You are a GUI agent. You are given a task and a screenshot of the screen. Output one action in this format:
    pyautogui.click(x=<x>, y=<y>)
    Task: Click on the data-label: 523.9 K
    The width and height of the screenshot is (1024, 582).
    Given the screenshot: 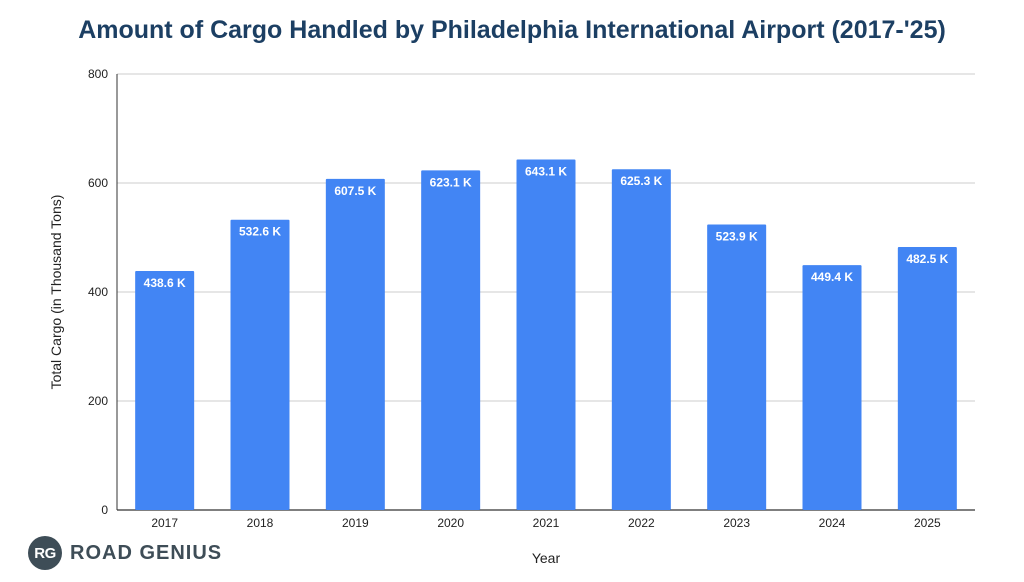 What is the action you would take?
    pyautogui.click(x=737, y=236)
    